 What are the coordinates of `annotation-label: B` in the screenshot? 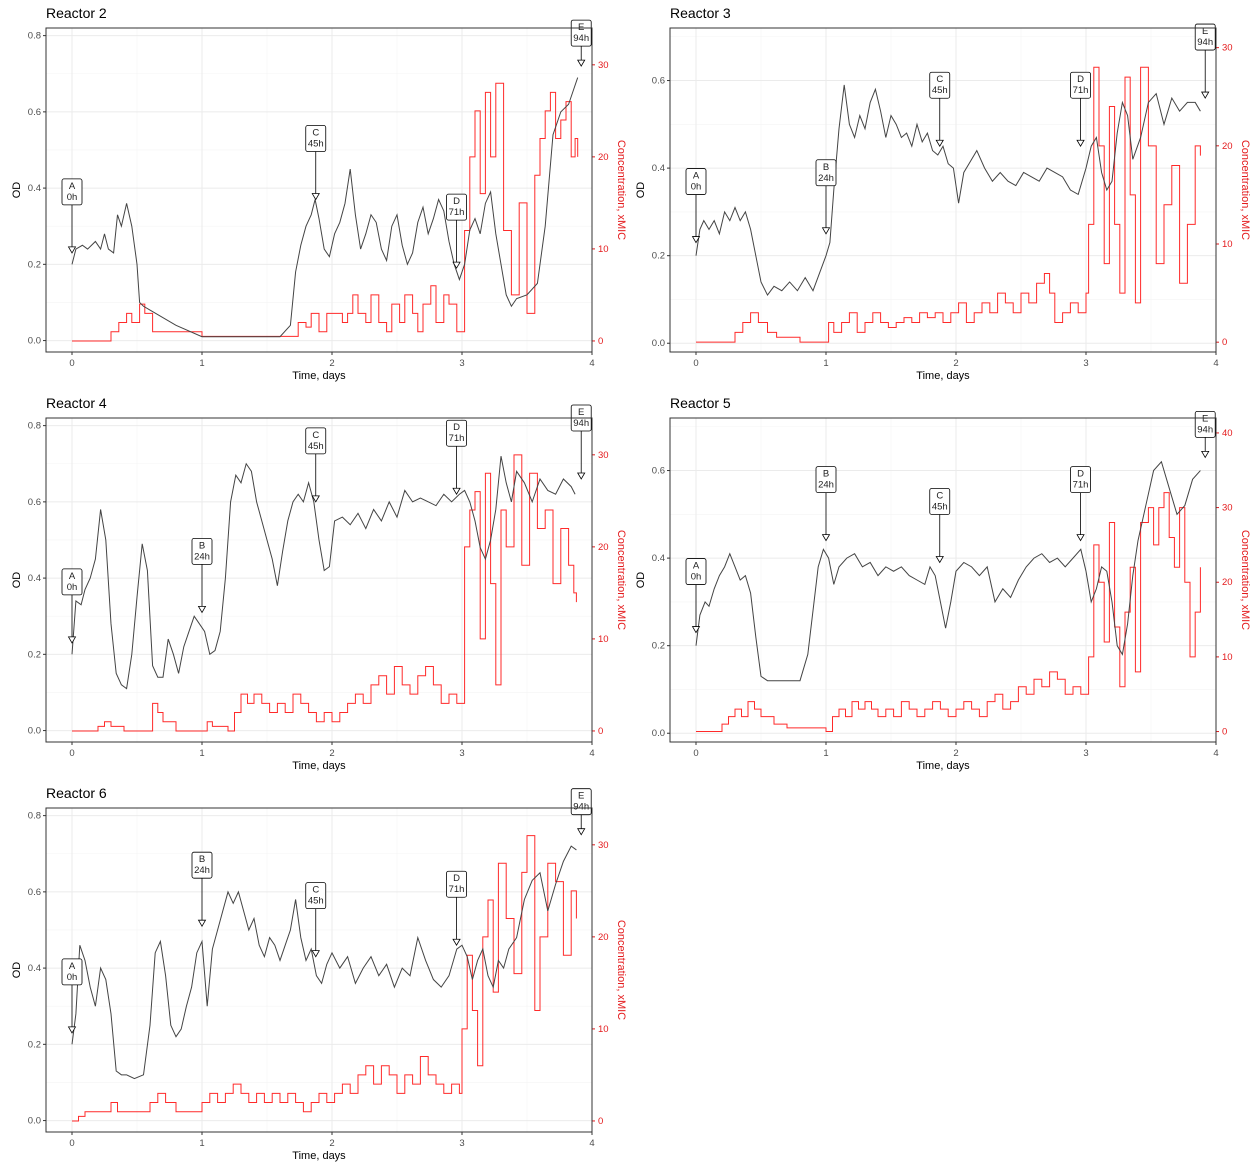 It's located at (202, 545).